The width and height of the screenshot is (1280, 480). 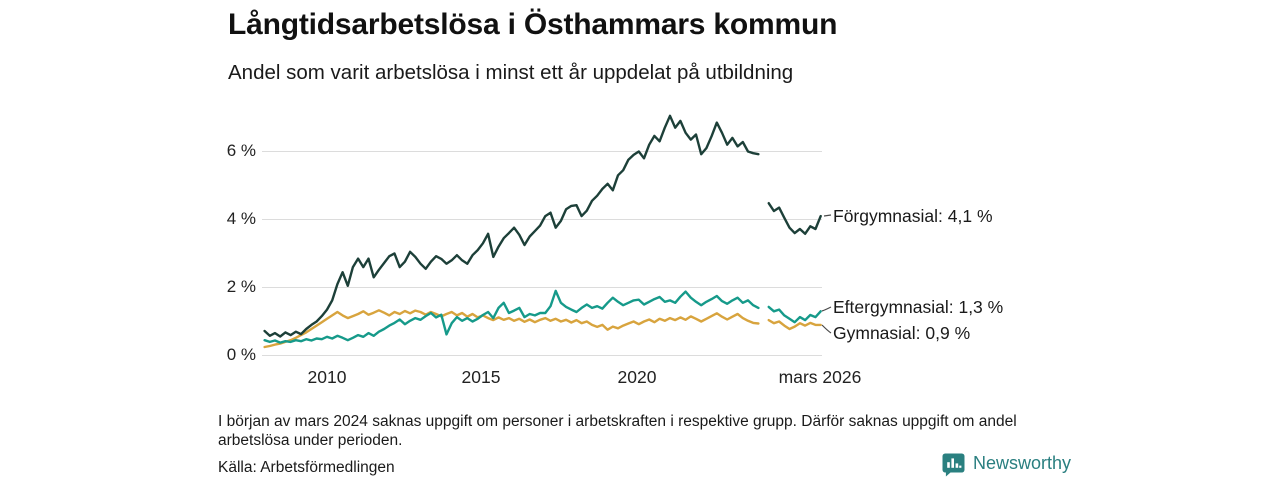 I want to click on x-tick-label-2020: 2020, so click(x=637, y=377).